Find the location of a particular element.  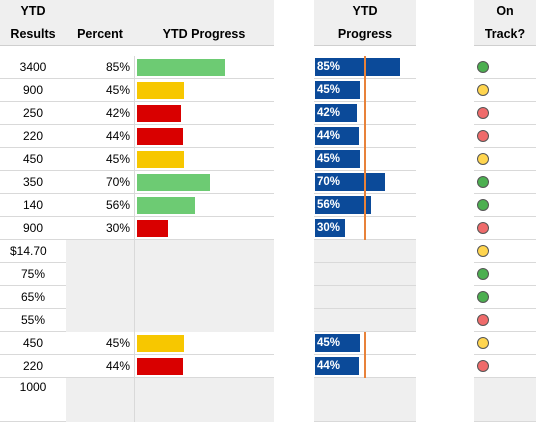

progress-bar: 30% is located at coordinates (330, 228).